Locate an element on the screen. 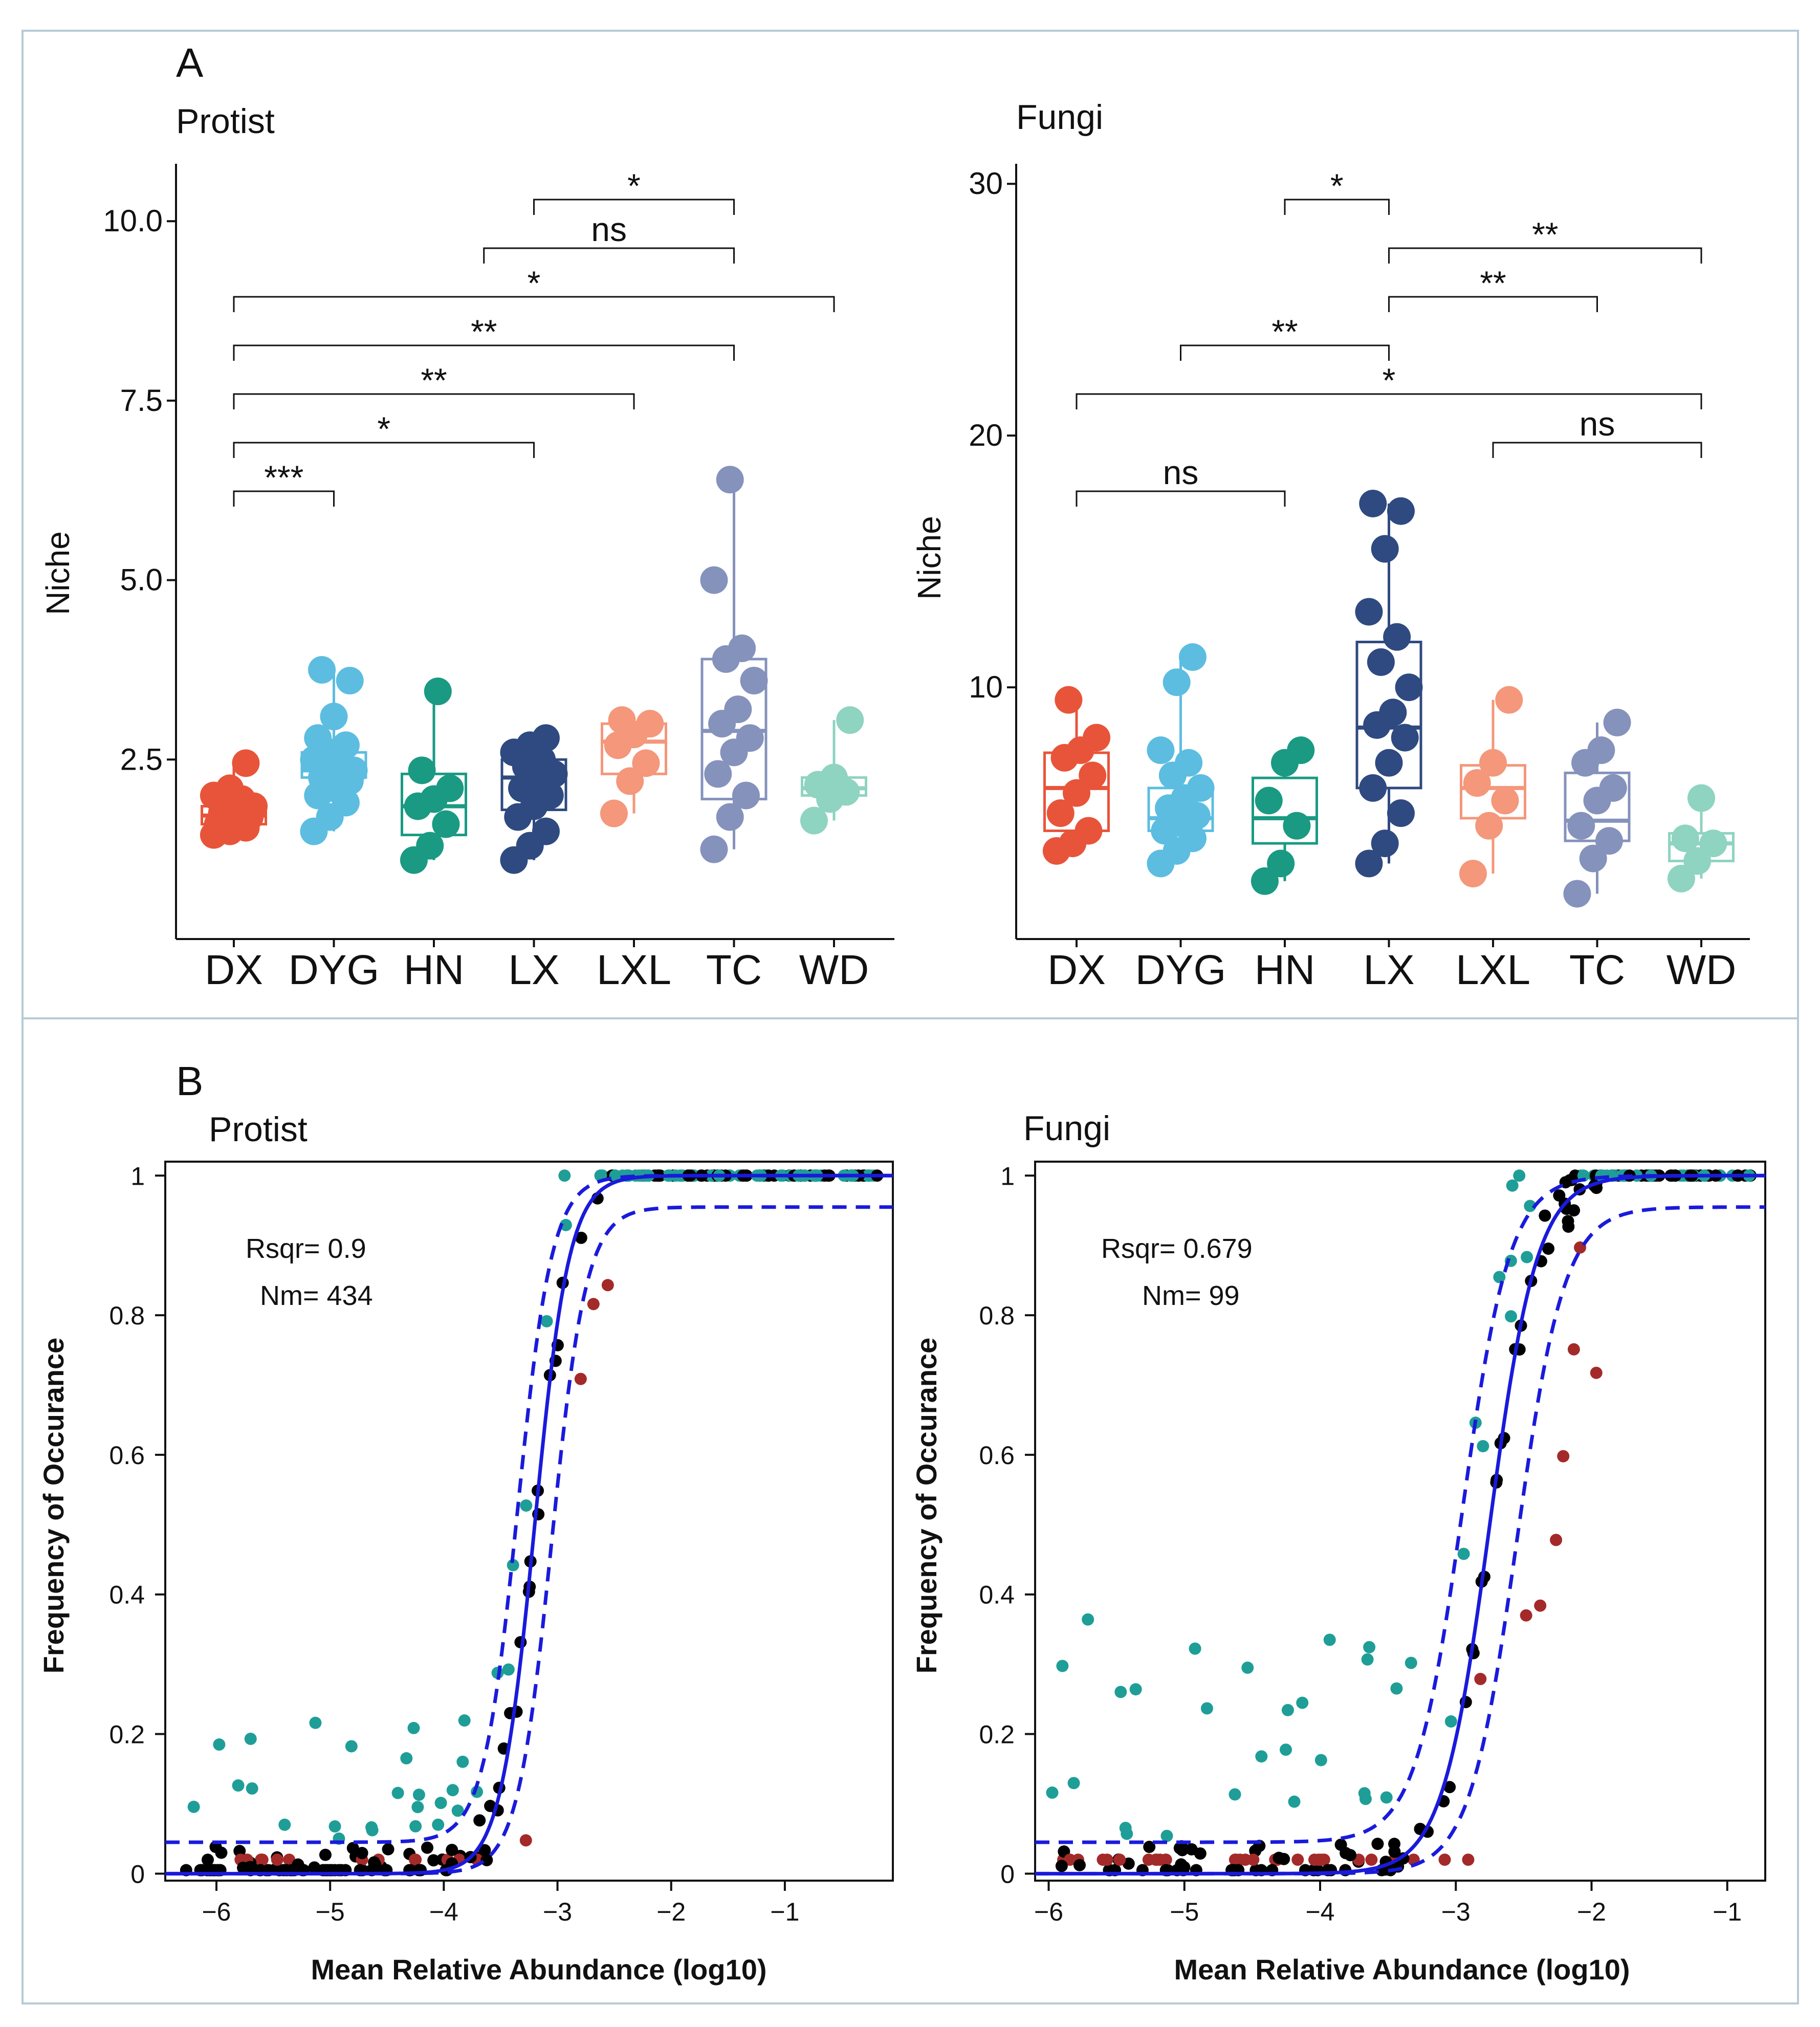 Image resolution: width=1820 pixels, height=2027 pixels. boxplot-fungi-categories: DX DYG HN LX LXL TC WD is located at coordinates (1391, 970).